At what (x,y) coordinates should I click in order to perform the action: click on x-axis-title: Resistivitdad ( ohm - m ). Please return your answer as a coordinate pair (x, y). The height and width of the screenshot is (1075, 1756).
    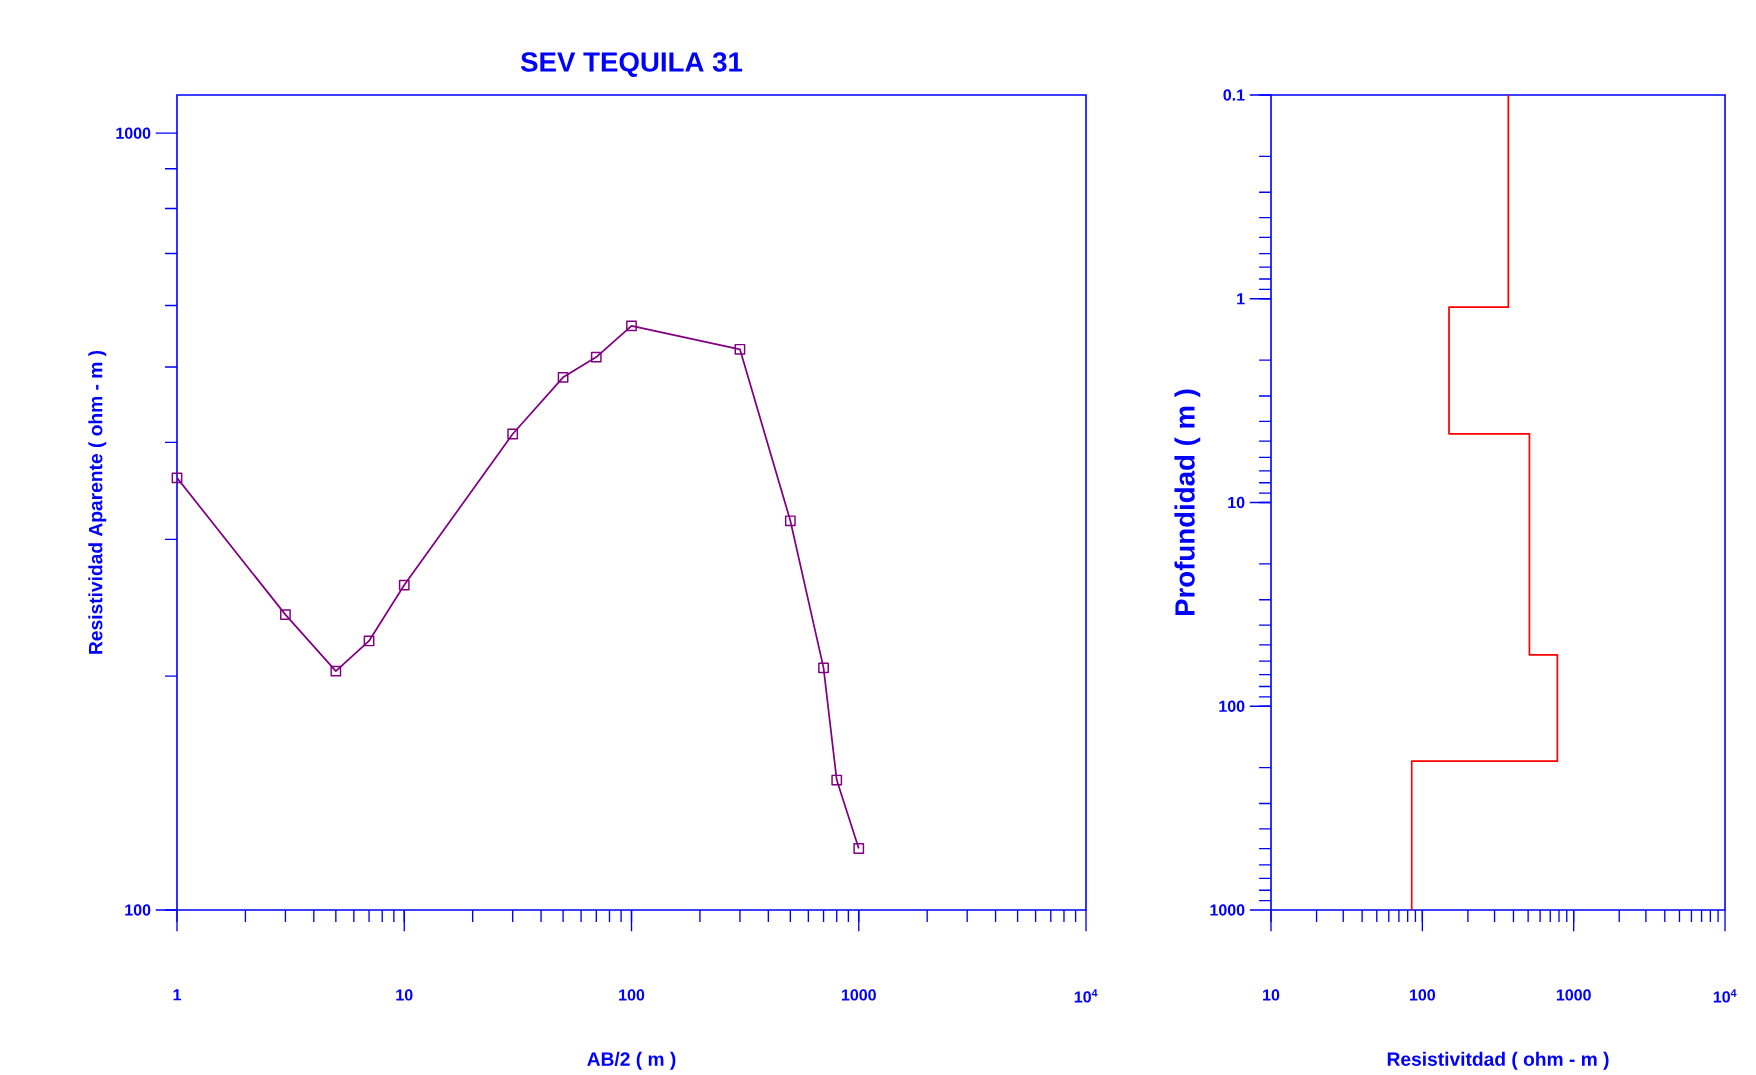
    Looking at the image, I should click on (1498, 1060).